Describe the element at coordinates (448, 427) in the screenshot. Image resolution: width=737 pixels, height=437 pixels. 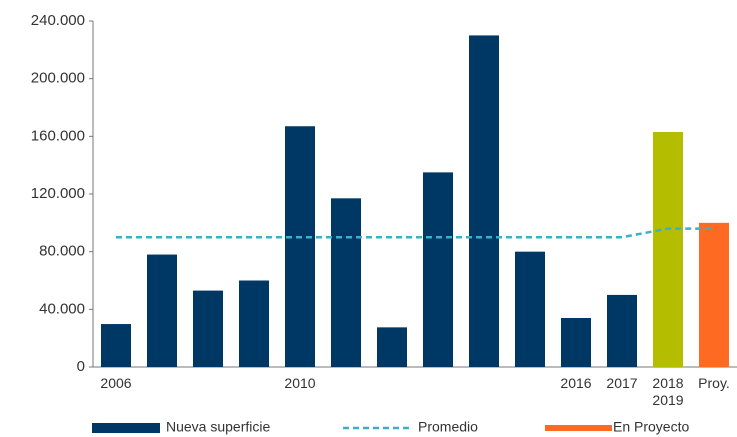
I see `legend-label: Promedio` at that location.